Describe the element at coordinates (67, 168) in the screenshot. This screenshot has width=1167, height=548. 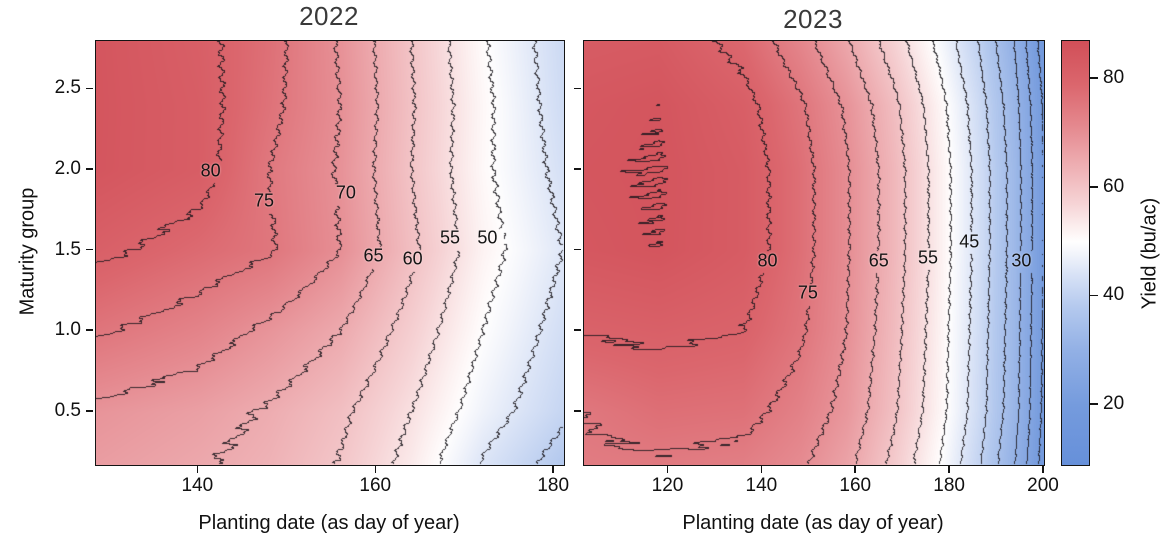
I see `y-tick-label: 2.0` at that location.